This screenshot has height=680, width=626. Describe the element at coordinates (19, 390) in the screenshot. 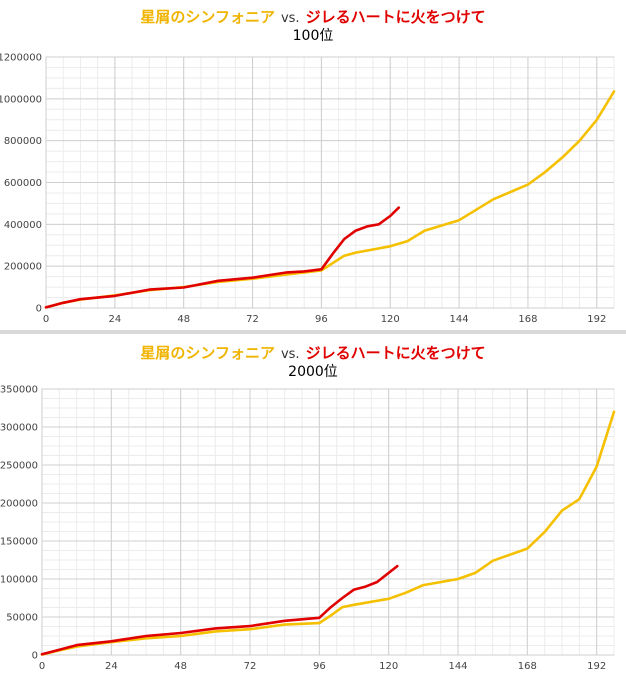

I see `y-tick-label: 350000` at that location.